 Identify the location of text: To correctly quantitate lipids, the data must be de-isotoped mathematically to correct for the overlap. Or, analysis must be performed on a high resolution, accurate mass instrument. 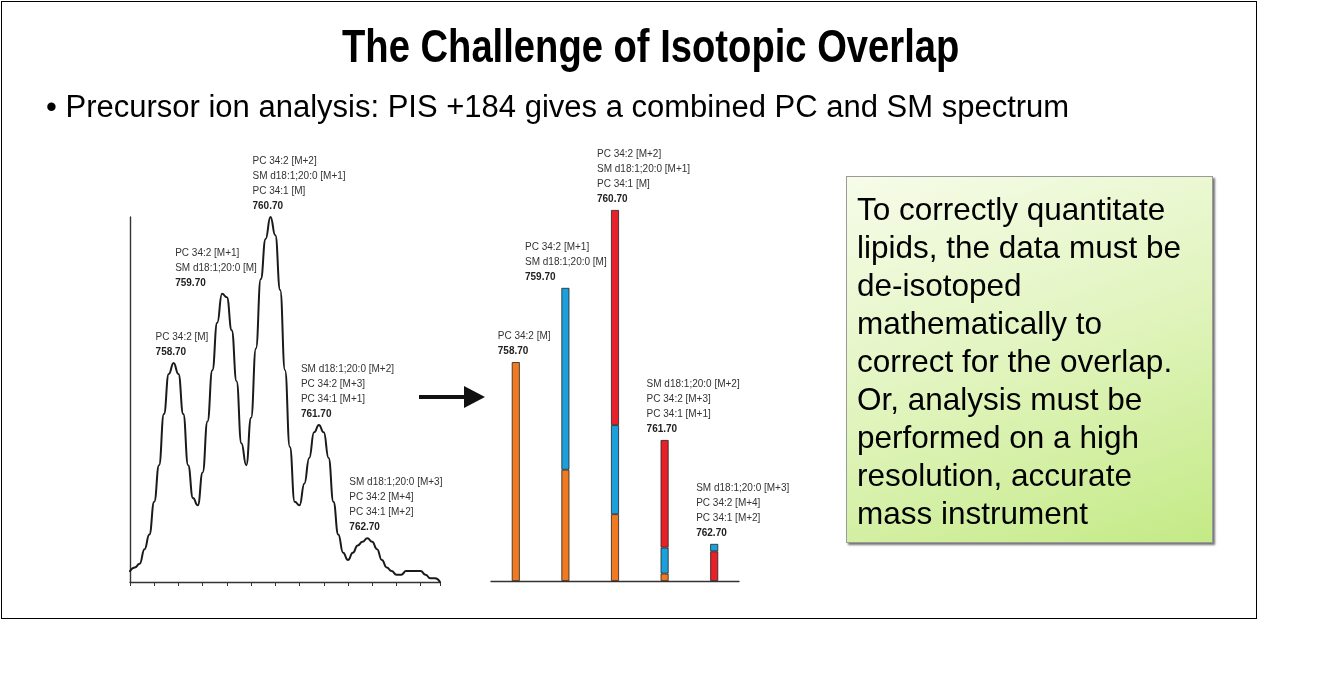
(1019, 361).